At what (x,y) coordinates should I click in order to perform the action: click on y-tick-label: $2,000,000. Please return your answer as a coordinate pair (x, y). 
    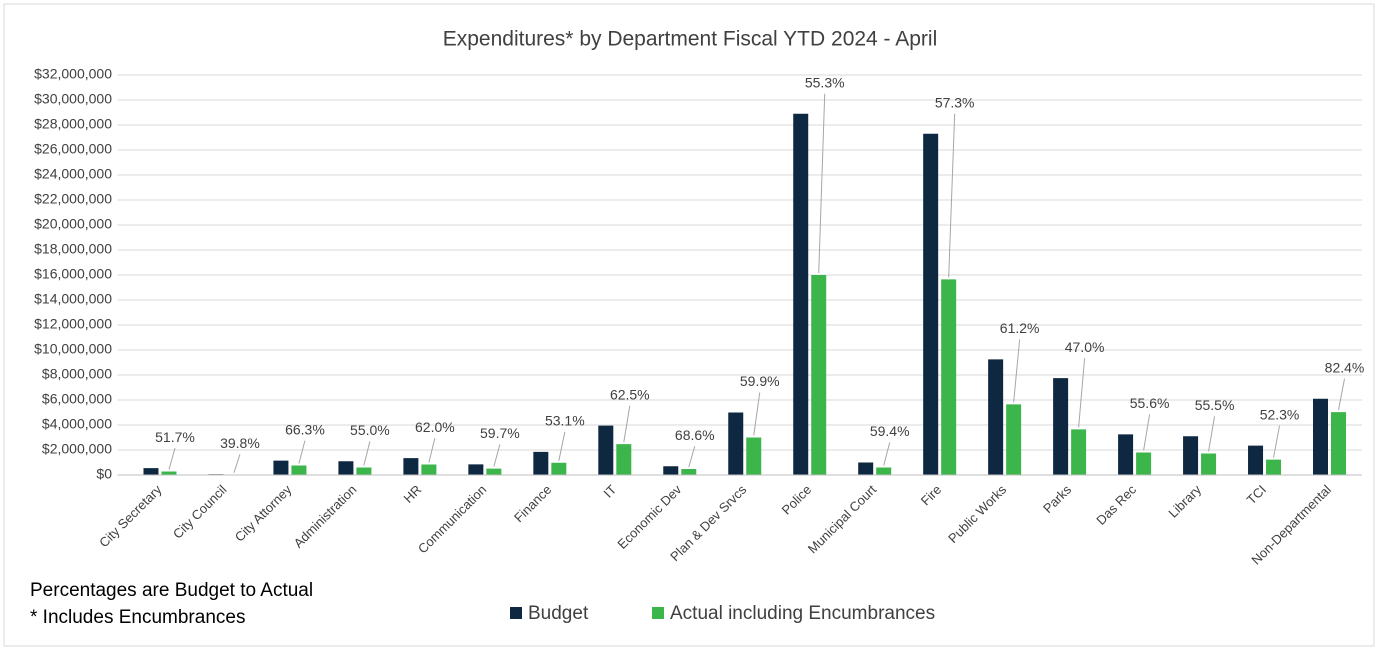
    Looking at the image, I should click on (77, 449).